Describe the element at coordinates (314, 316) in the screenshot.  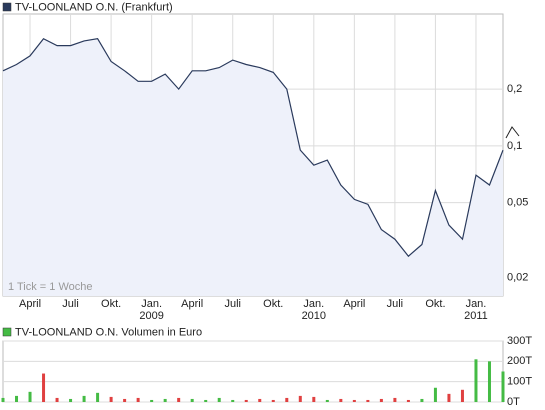
I see `x-year-label: 2010` at that location.